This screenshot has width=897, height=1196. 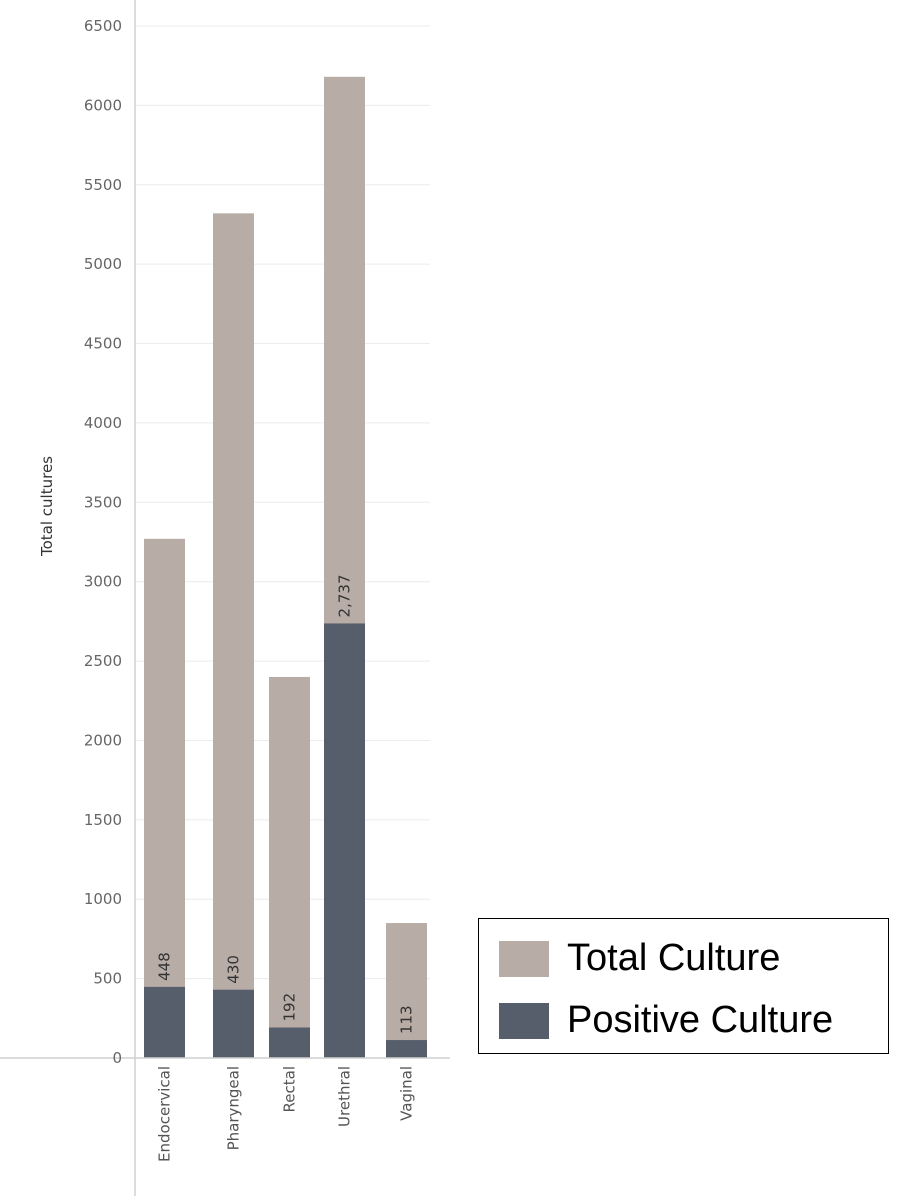 What do you see at coordinates (233, 636) in the screenshot?
I see `bar-total-pharyngeal` at bounding box center [233, 636].